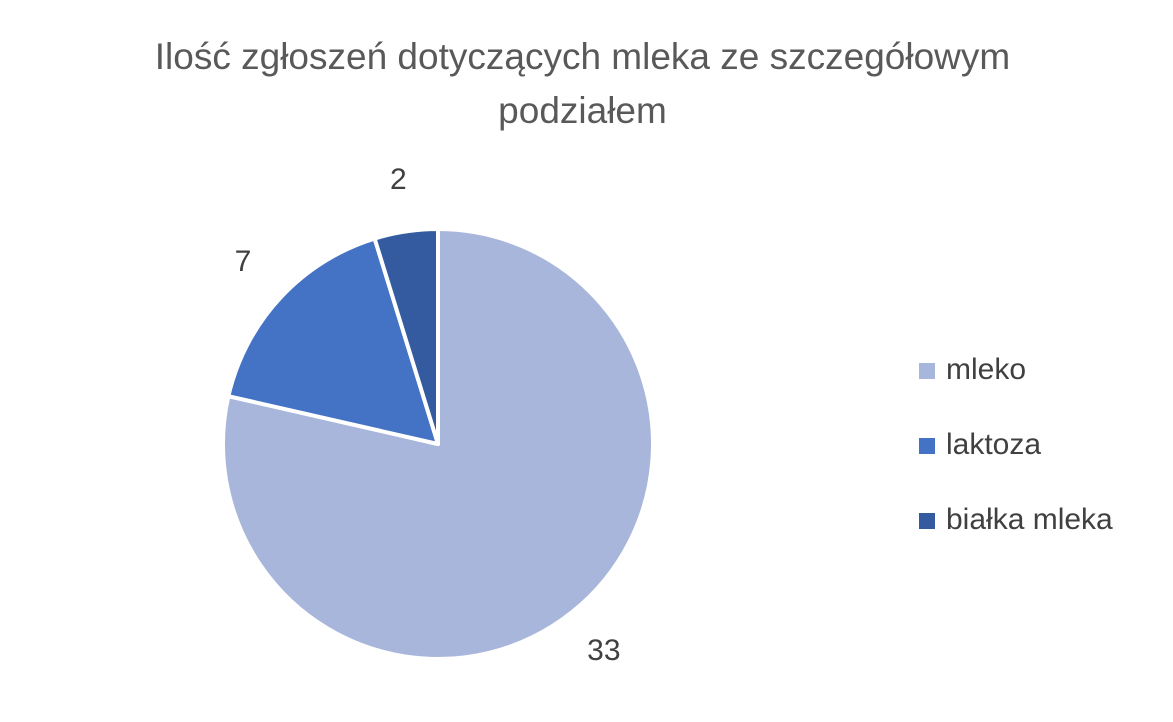 The width and height of the screenshot is (1173, 722). I want to click on data-label: 7, so click(243, 261).